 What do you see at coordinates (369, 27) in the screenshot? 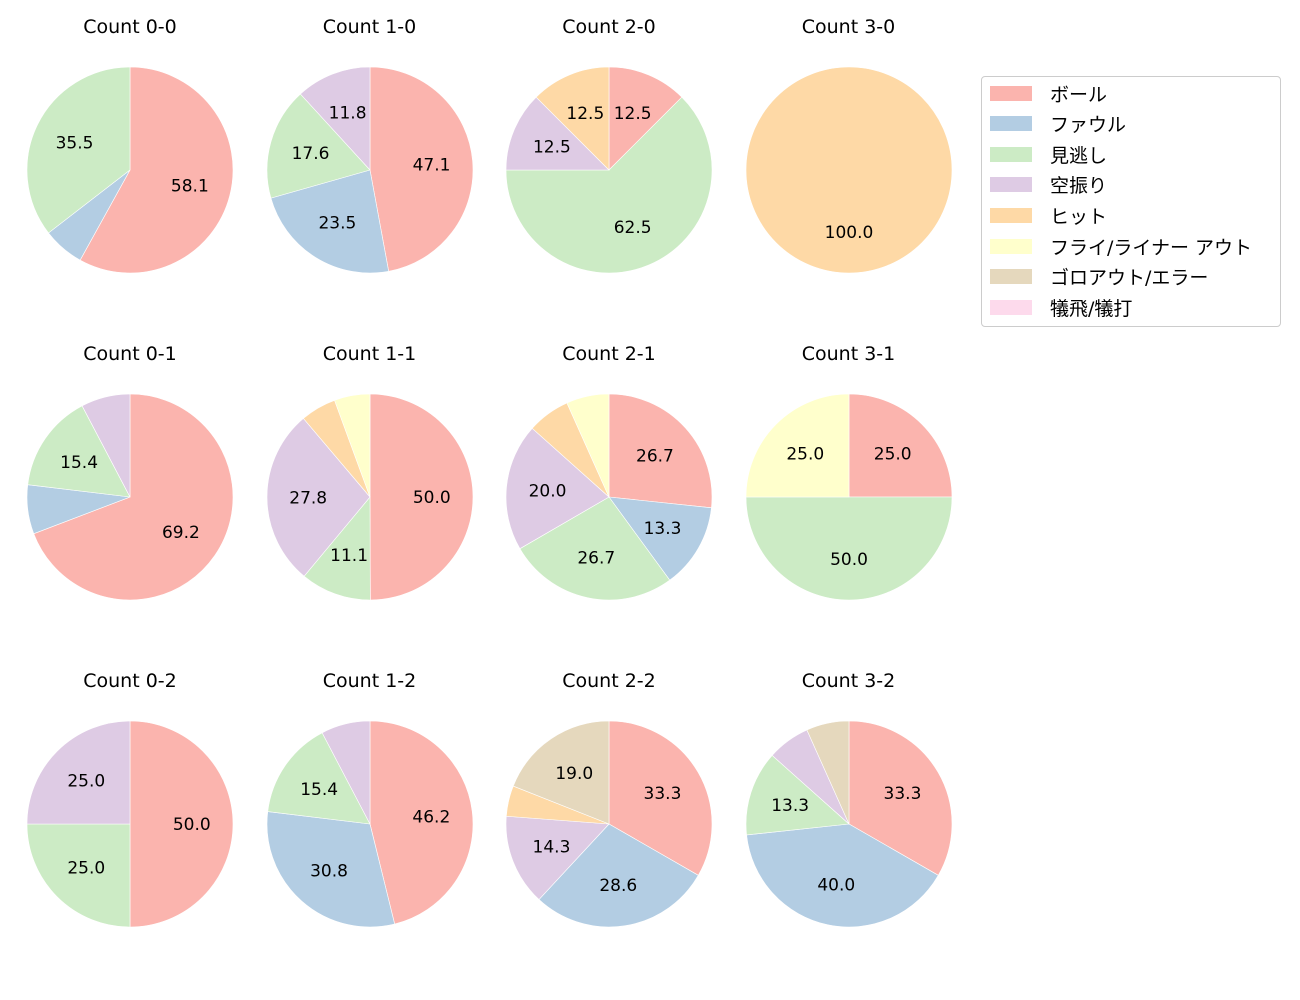
I see `pie-title: Count 1-0` at bounding box center [369, 27].